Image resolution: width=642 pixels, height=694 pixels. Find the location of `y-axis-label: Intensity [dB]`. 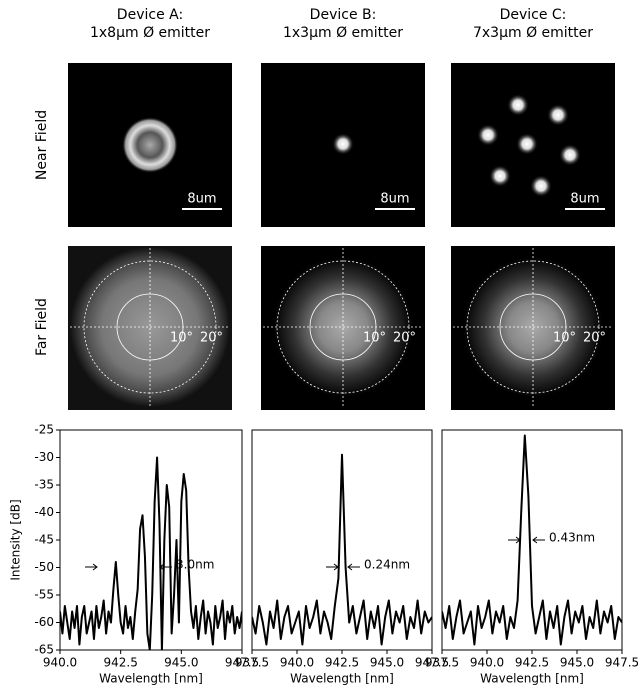

y-axis-label: Intensity [dB] is located at coordinates (16, 539).